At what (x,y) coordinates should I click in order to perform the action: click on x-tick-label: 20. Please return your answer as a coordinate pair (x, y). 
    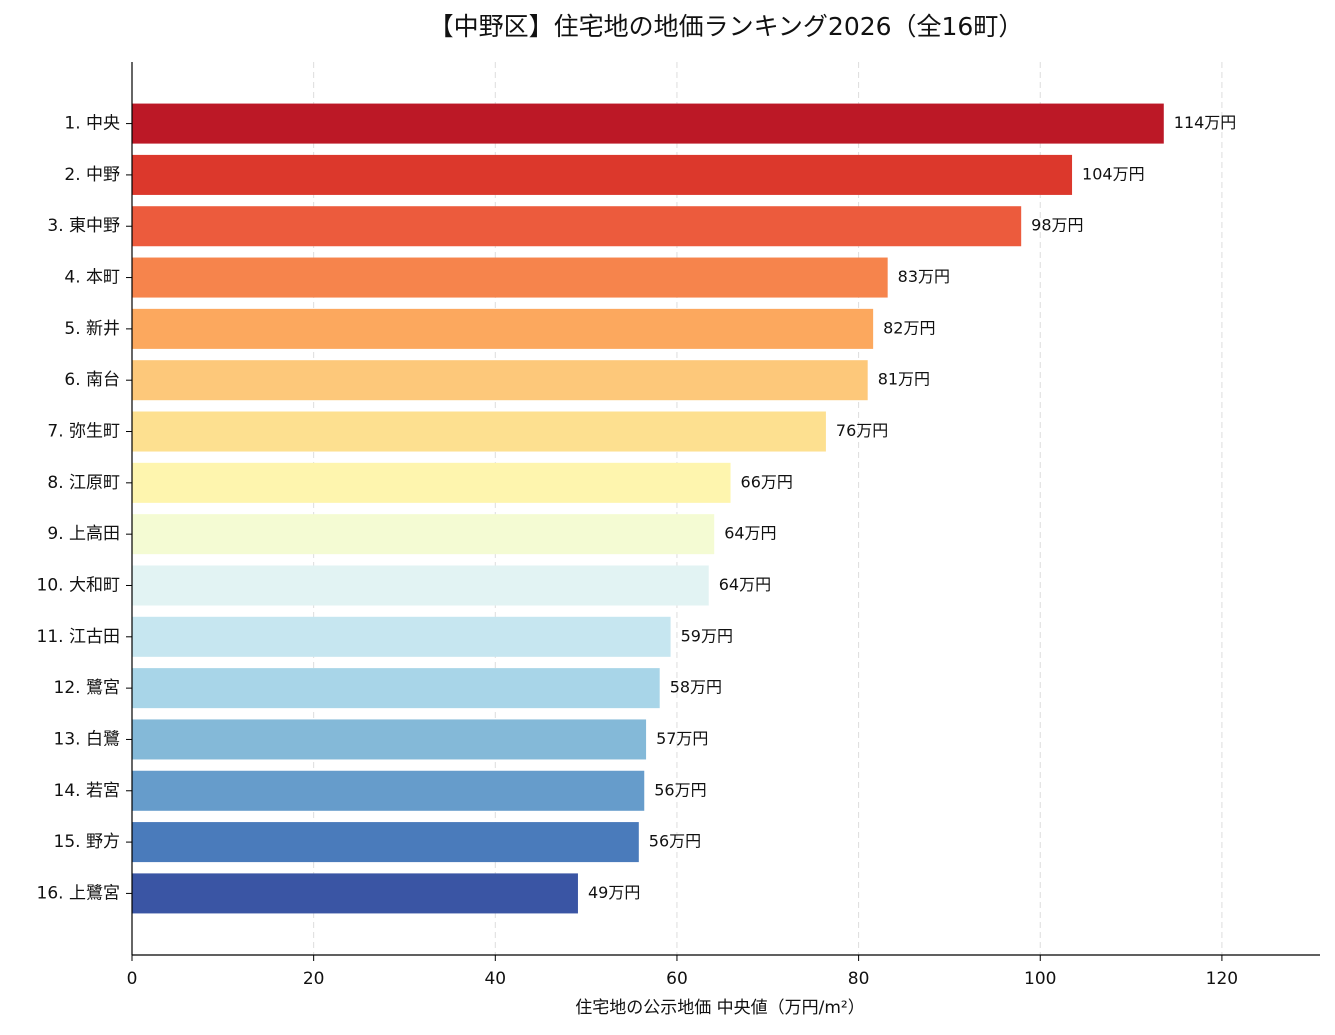
    Looking at the image, I should click on (314, 979).